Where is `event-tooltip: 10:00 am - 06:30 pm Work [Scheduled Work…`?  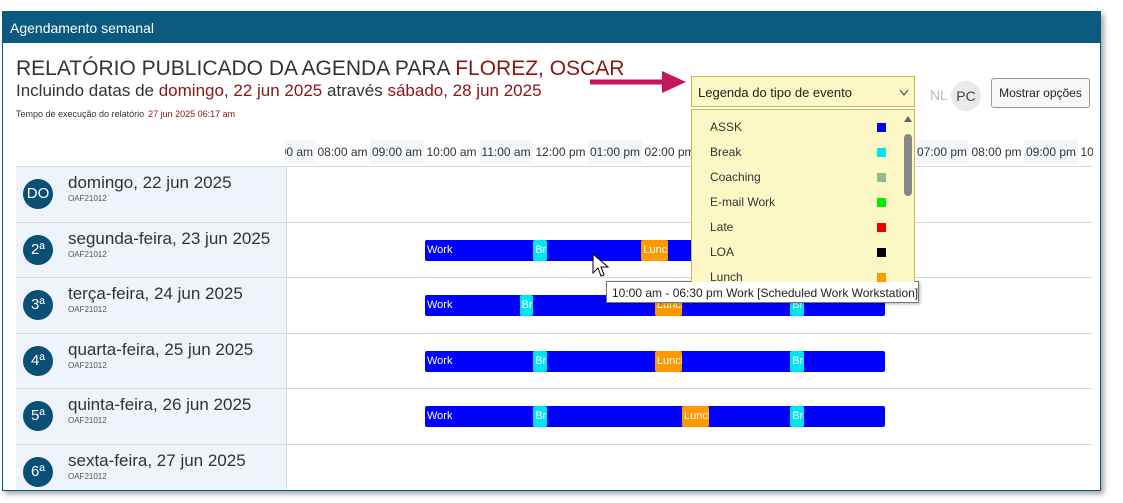 event-tooltip: 10:00 am - 06:30 pm Work [Scheduled Work… is located at coordinates (762, 292).